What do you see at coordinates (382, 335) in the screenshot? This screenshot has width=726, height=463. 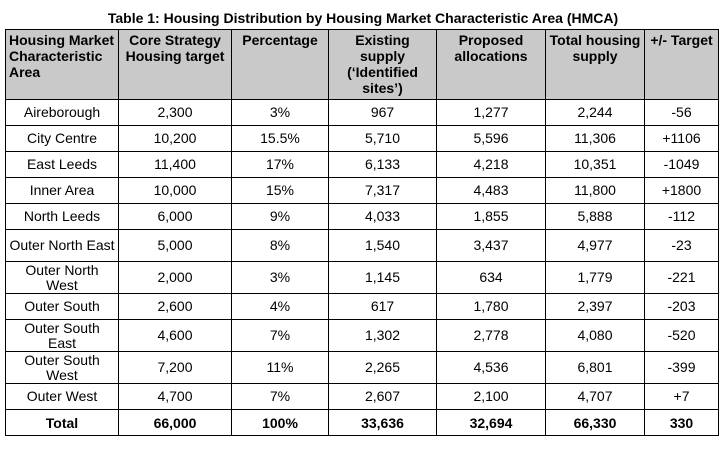 I see `cell-existing-supply: 1,302` at bounding box center [382, 335].